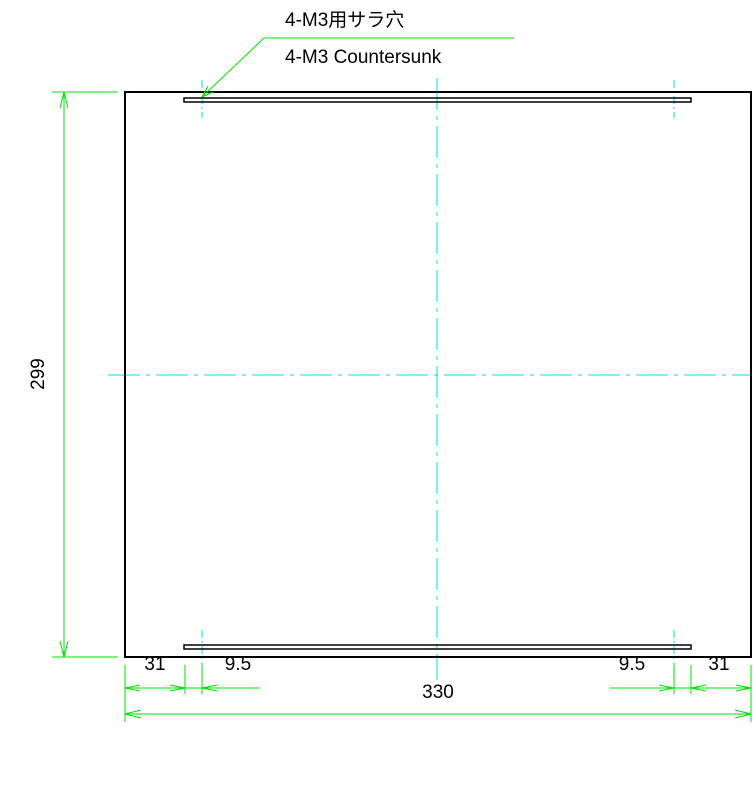 Image resolution: width=754 pixels, height=785 pixels. What do you see at coordinates (64, 649) in the screenshot?
I see `height-arrow-bottom` at bounding box center [64, 649].